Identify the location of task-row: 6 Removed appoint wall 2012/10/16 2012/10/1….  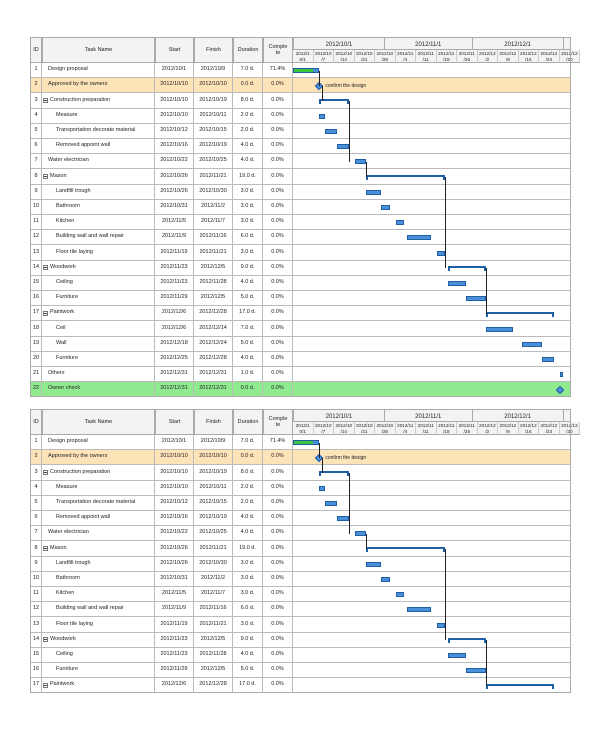
(300, 147).